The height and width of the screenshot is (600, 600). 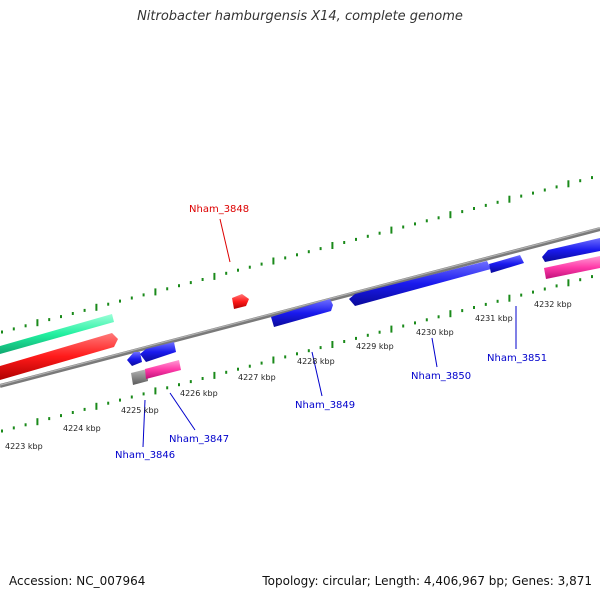 I want to click on feature-grey-rna, so click(x=139, y=377).